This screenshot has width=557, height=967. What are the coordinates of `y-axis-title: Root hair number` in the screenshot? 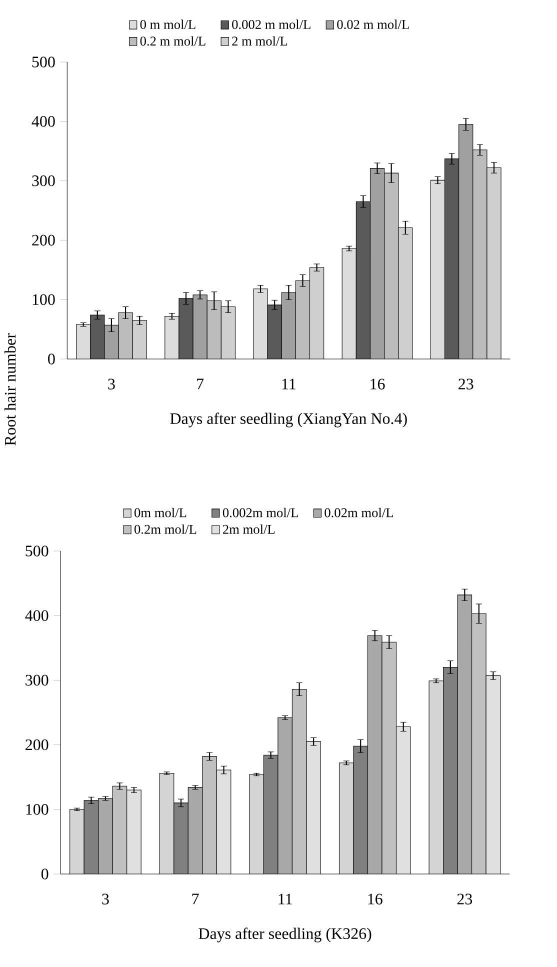 It's located at (10, 389).